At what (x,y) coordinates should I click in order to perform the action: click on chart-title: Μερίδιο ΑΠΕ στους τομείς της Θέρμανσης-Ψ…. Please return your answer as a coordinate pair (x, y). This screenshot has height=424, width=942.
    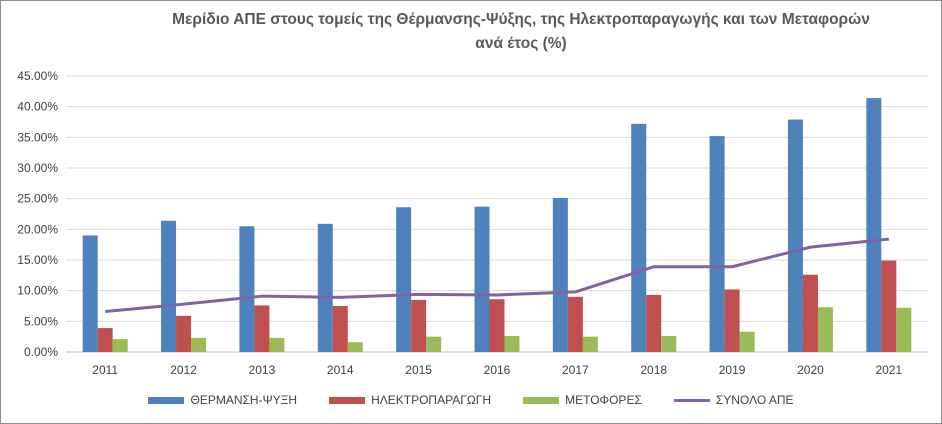
    Looking at the image, I should click on (471, 32).